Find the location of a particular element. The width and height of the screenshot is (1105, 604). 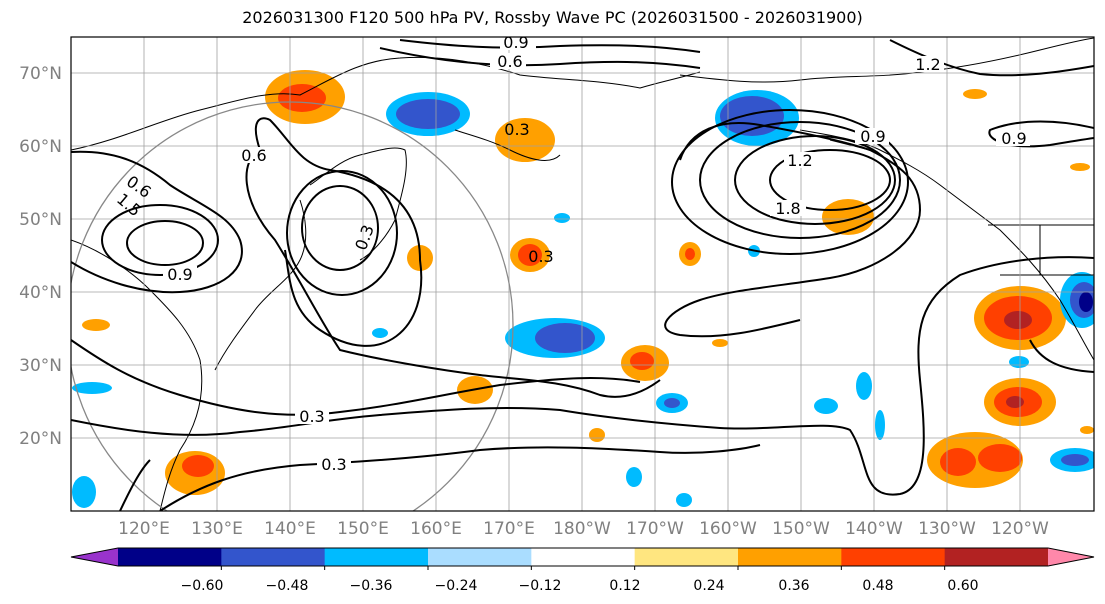

colorbar-tick-label: −0.36 is located at coordinates (371, 586).